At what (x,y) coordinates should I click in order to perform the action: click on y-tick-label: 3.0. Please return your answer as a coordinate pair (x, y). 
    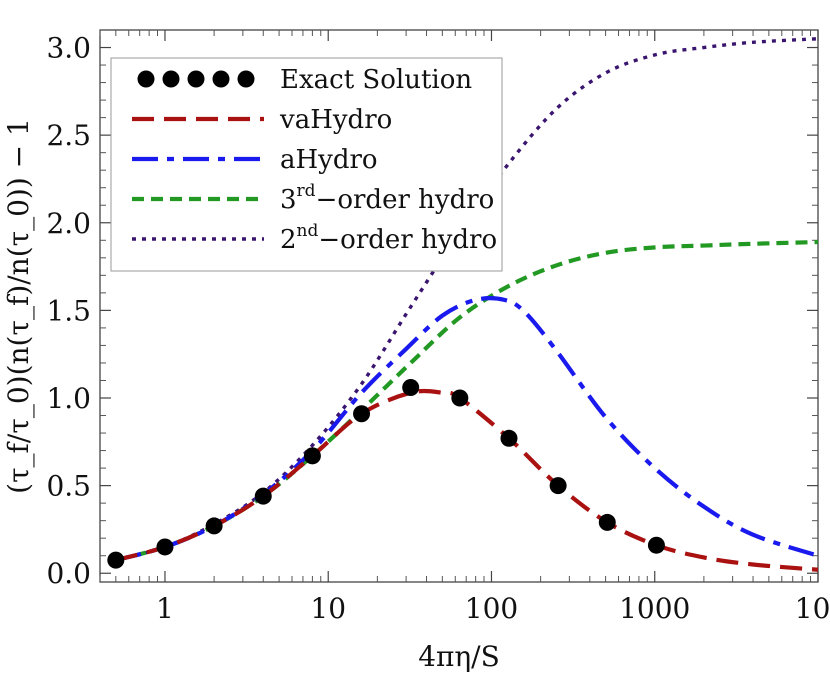
    Looking at the image, I should click on (68, 48).